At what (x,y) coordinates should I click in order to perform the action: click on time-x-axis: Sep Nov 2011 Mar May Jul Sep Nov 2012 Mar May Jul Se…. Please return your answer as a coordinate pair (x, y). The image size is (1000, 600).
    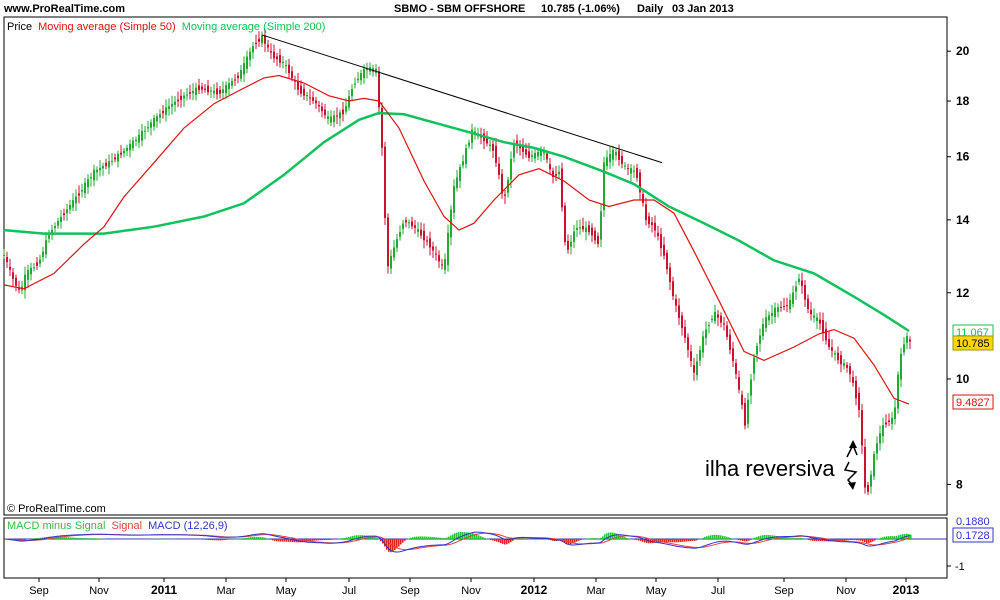
    Looking at the image, I should click on (474, 587).